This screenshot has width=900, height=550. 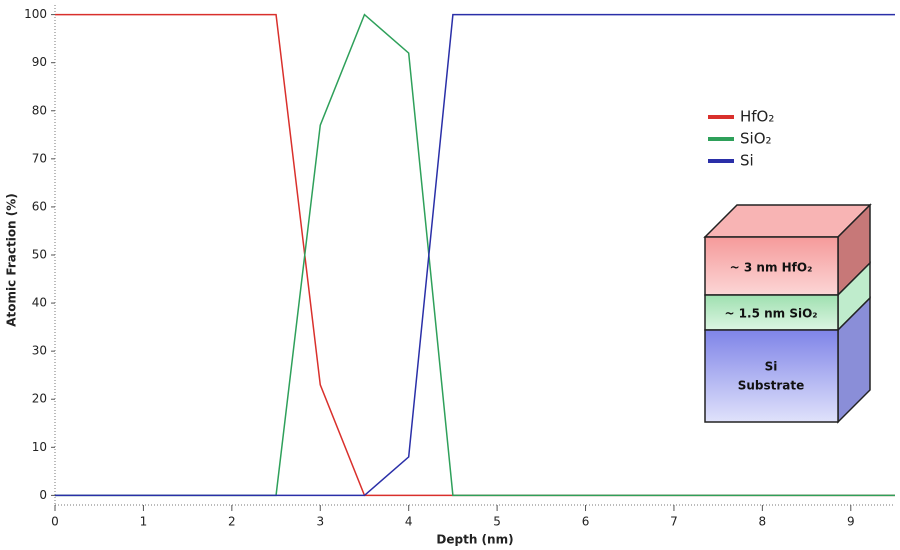 What do you see at coordinates (39, 206) in the screenshot?
I see `y-tick-label: 60` at bounding box center [39, 206].